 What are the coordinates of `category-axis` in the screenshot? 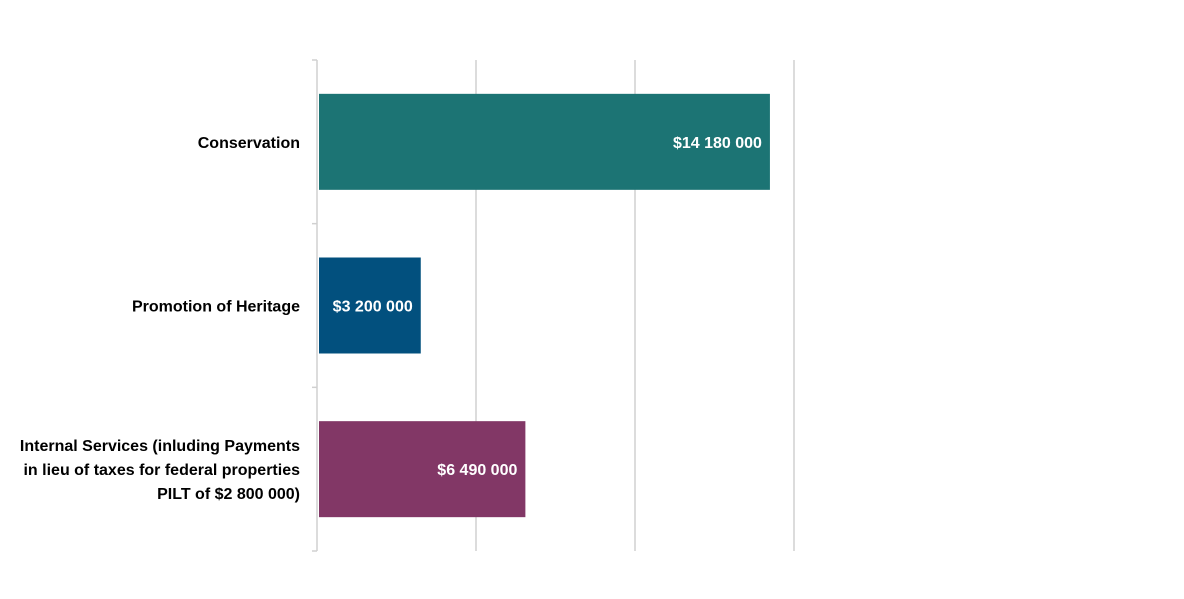 It's located at (315, 305).